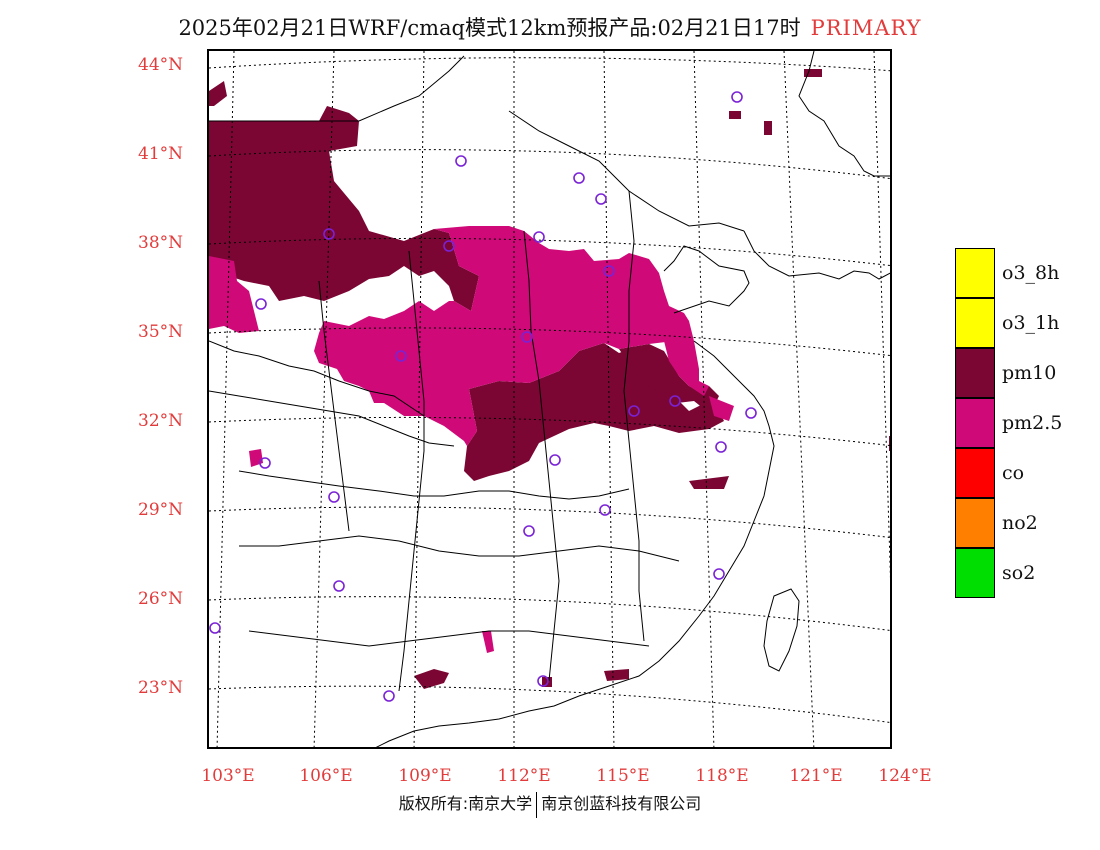 This screenshot has width=1100, height=850. Describe the element at coordinates (844, 114) in the screenshot. I see `boundary-coast-ne` at that location.